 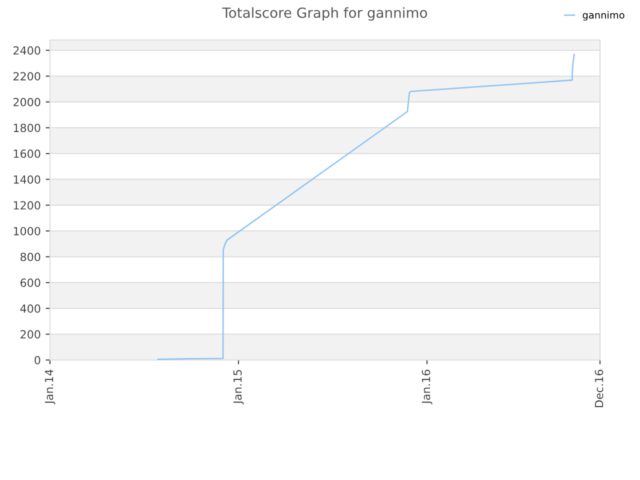 What do you see at coordinates (27, 231) in the screenshot?
I see `y-tick-label: 1000` at bounding box center [27, 231].